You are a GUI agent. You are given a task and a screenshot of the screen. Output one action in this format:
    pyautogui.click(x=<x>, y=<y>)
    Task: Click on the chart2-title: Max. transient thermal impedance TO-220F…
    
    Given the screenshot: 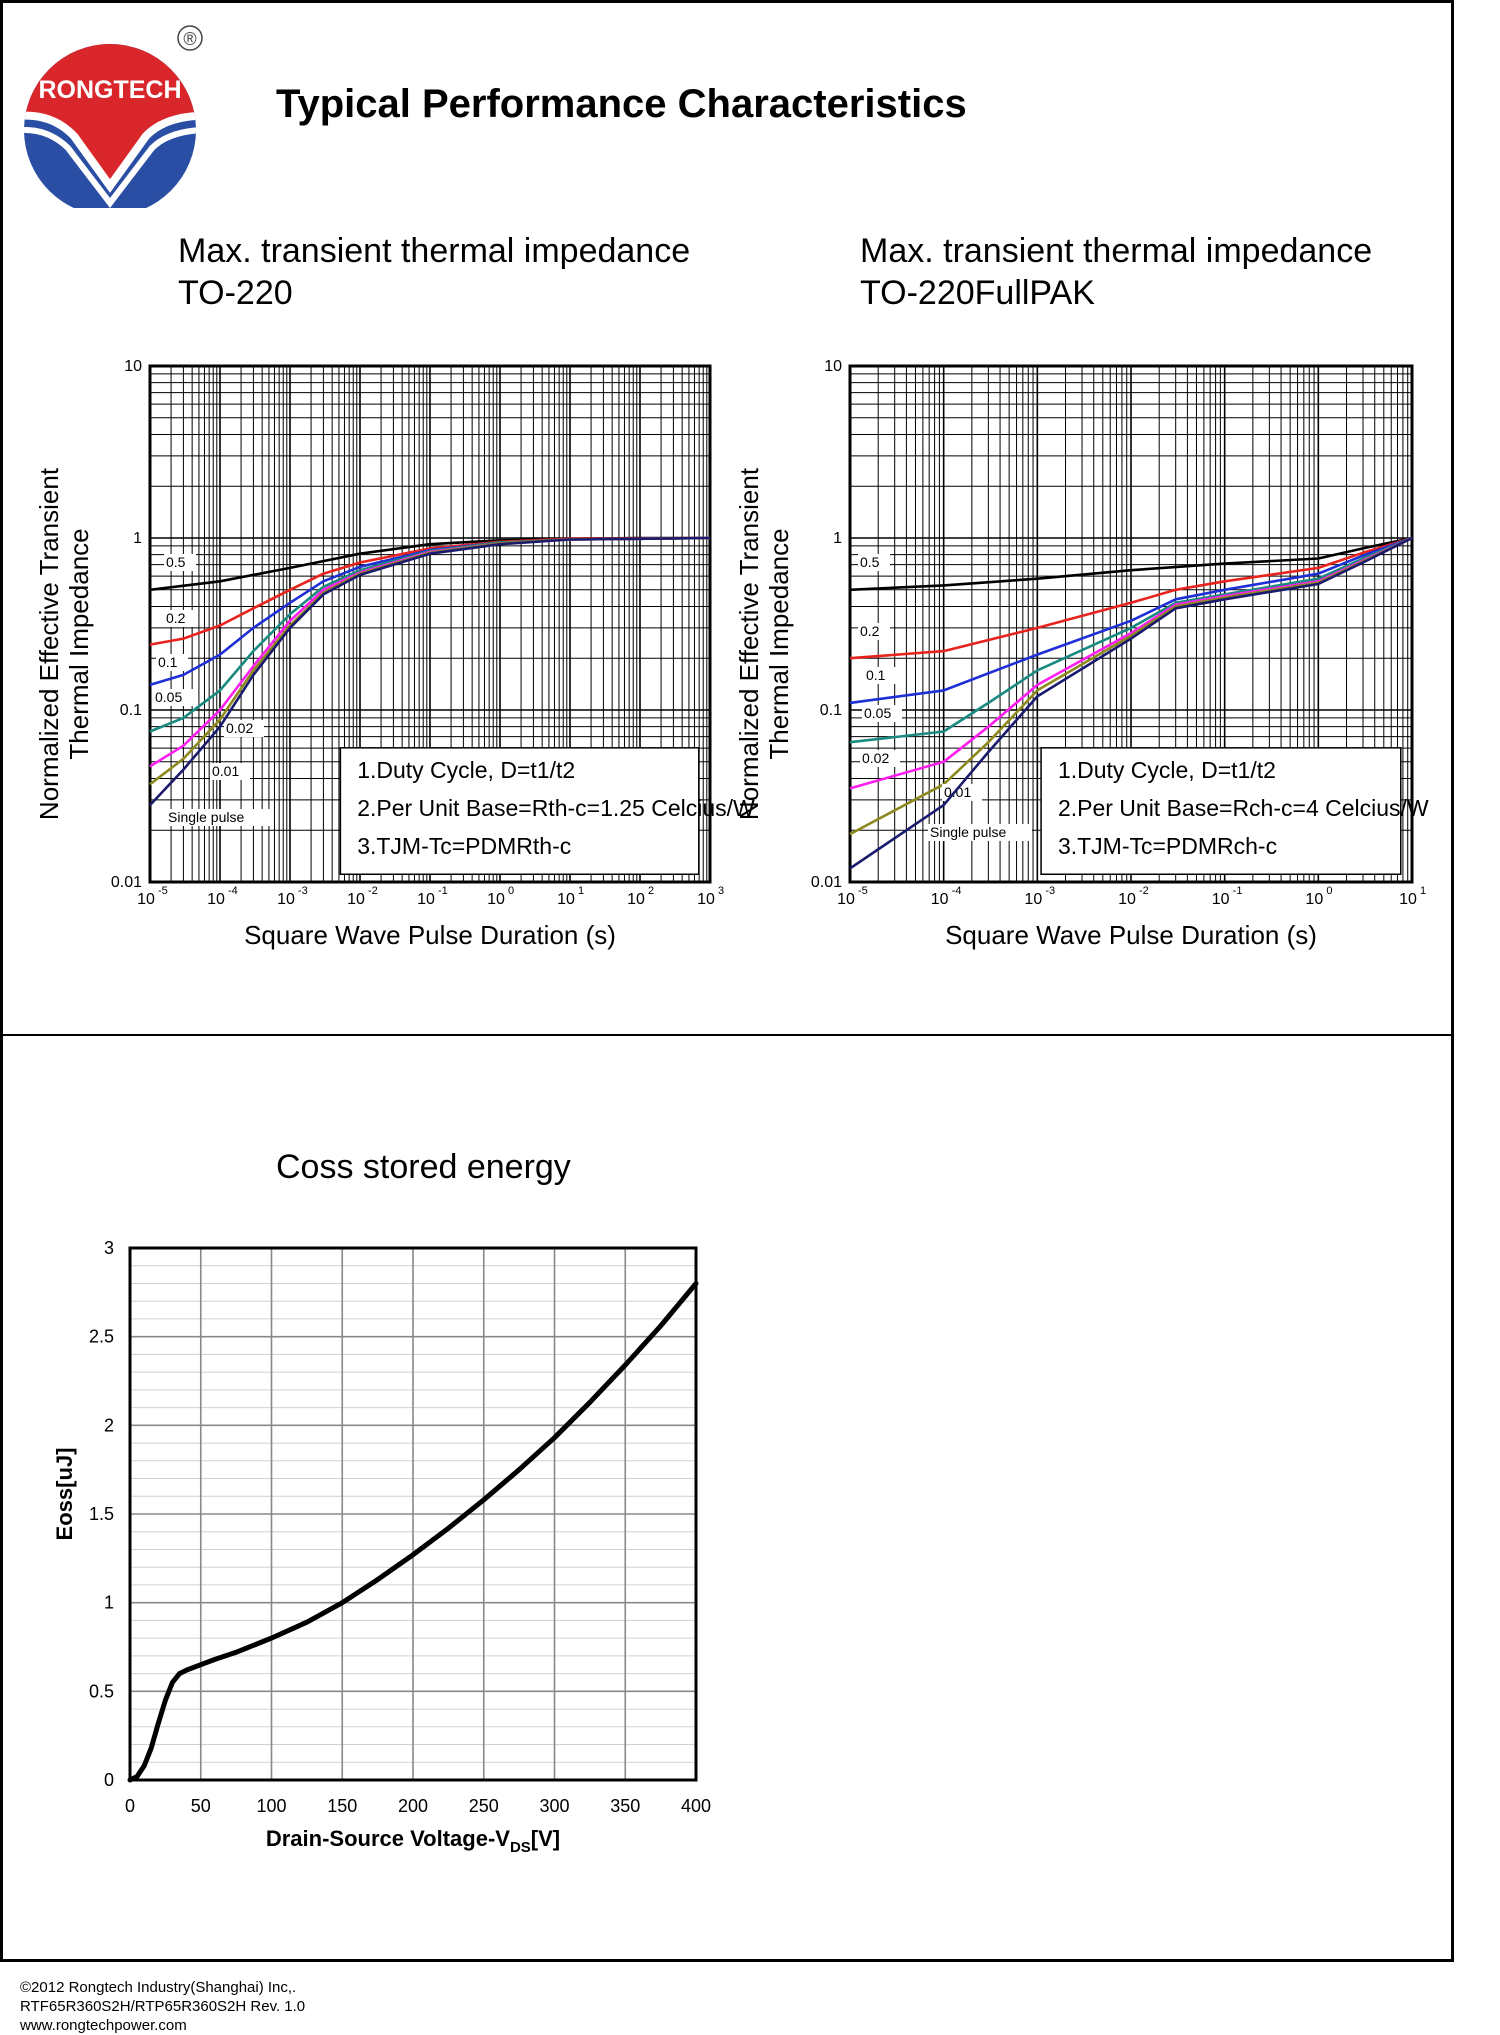 What is the action you would take?
    pyautogui.click(x=1116, y=272)
    